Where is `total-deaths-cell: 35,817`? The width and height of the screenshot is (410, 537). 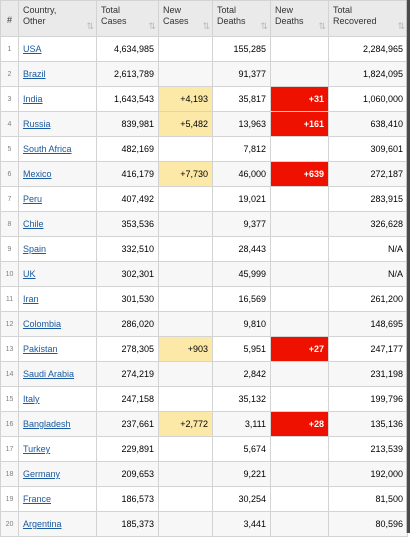
total-deaths-cell: 35,817 is located at coordinates (241, 99).